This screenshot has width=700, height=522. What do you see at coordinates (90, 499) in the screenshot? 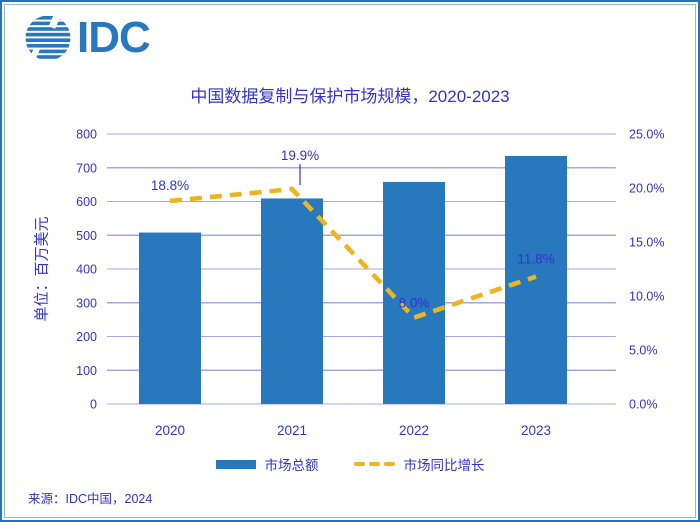
I see `source-note: 来源：IDC中国，2024` at bounding box center [90, 499].